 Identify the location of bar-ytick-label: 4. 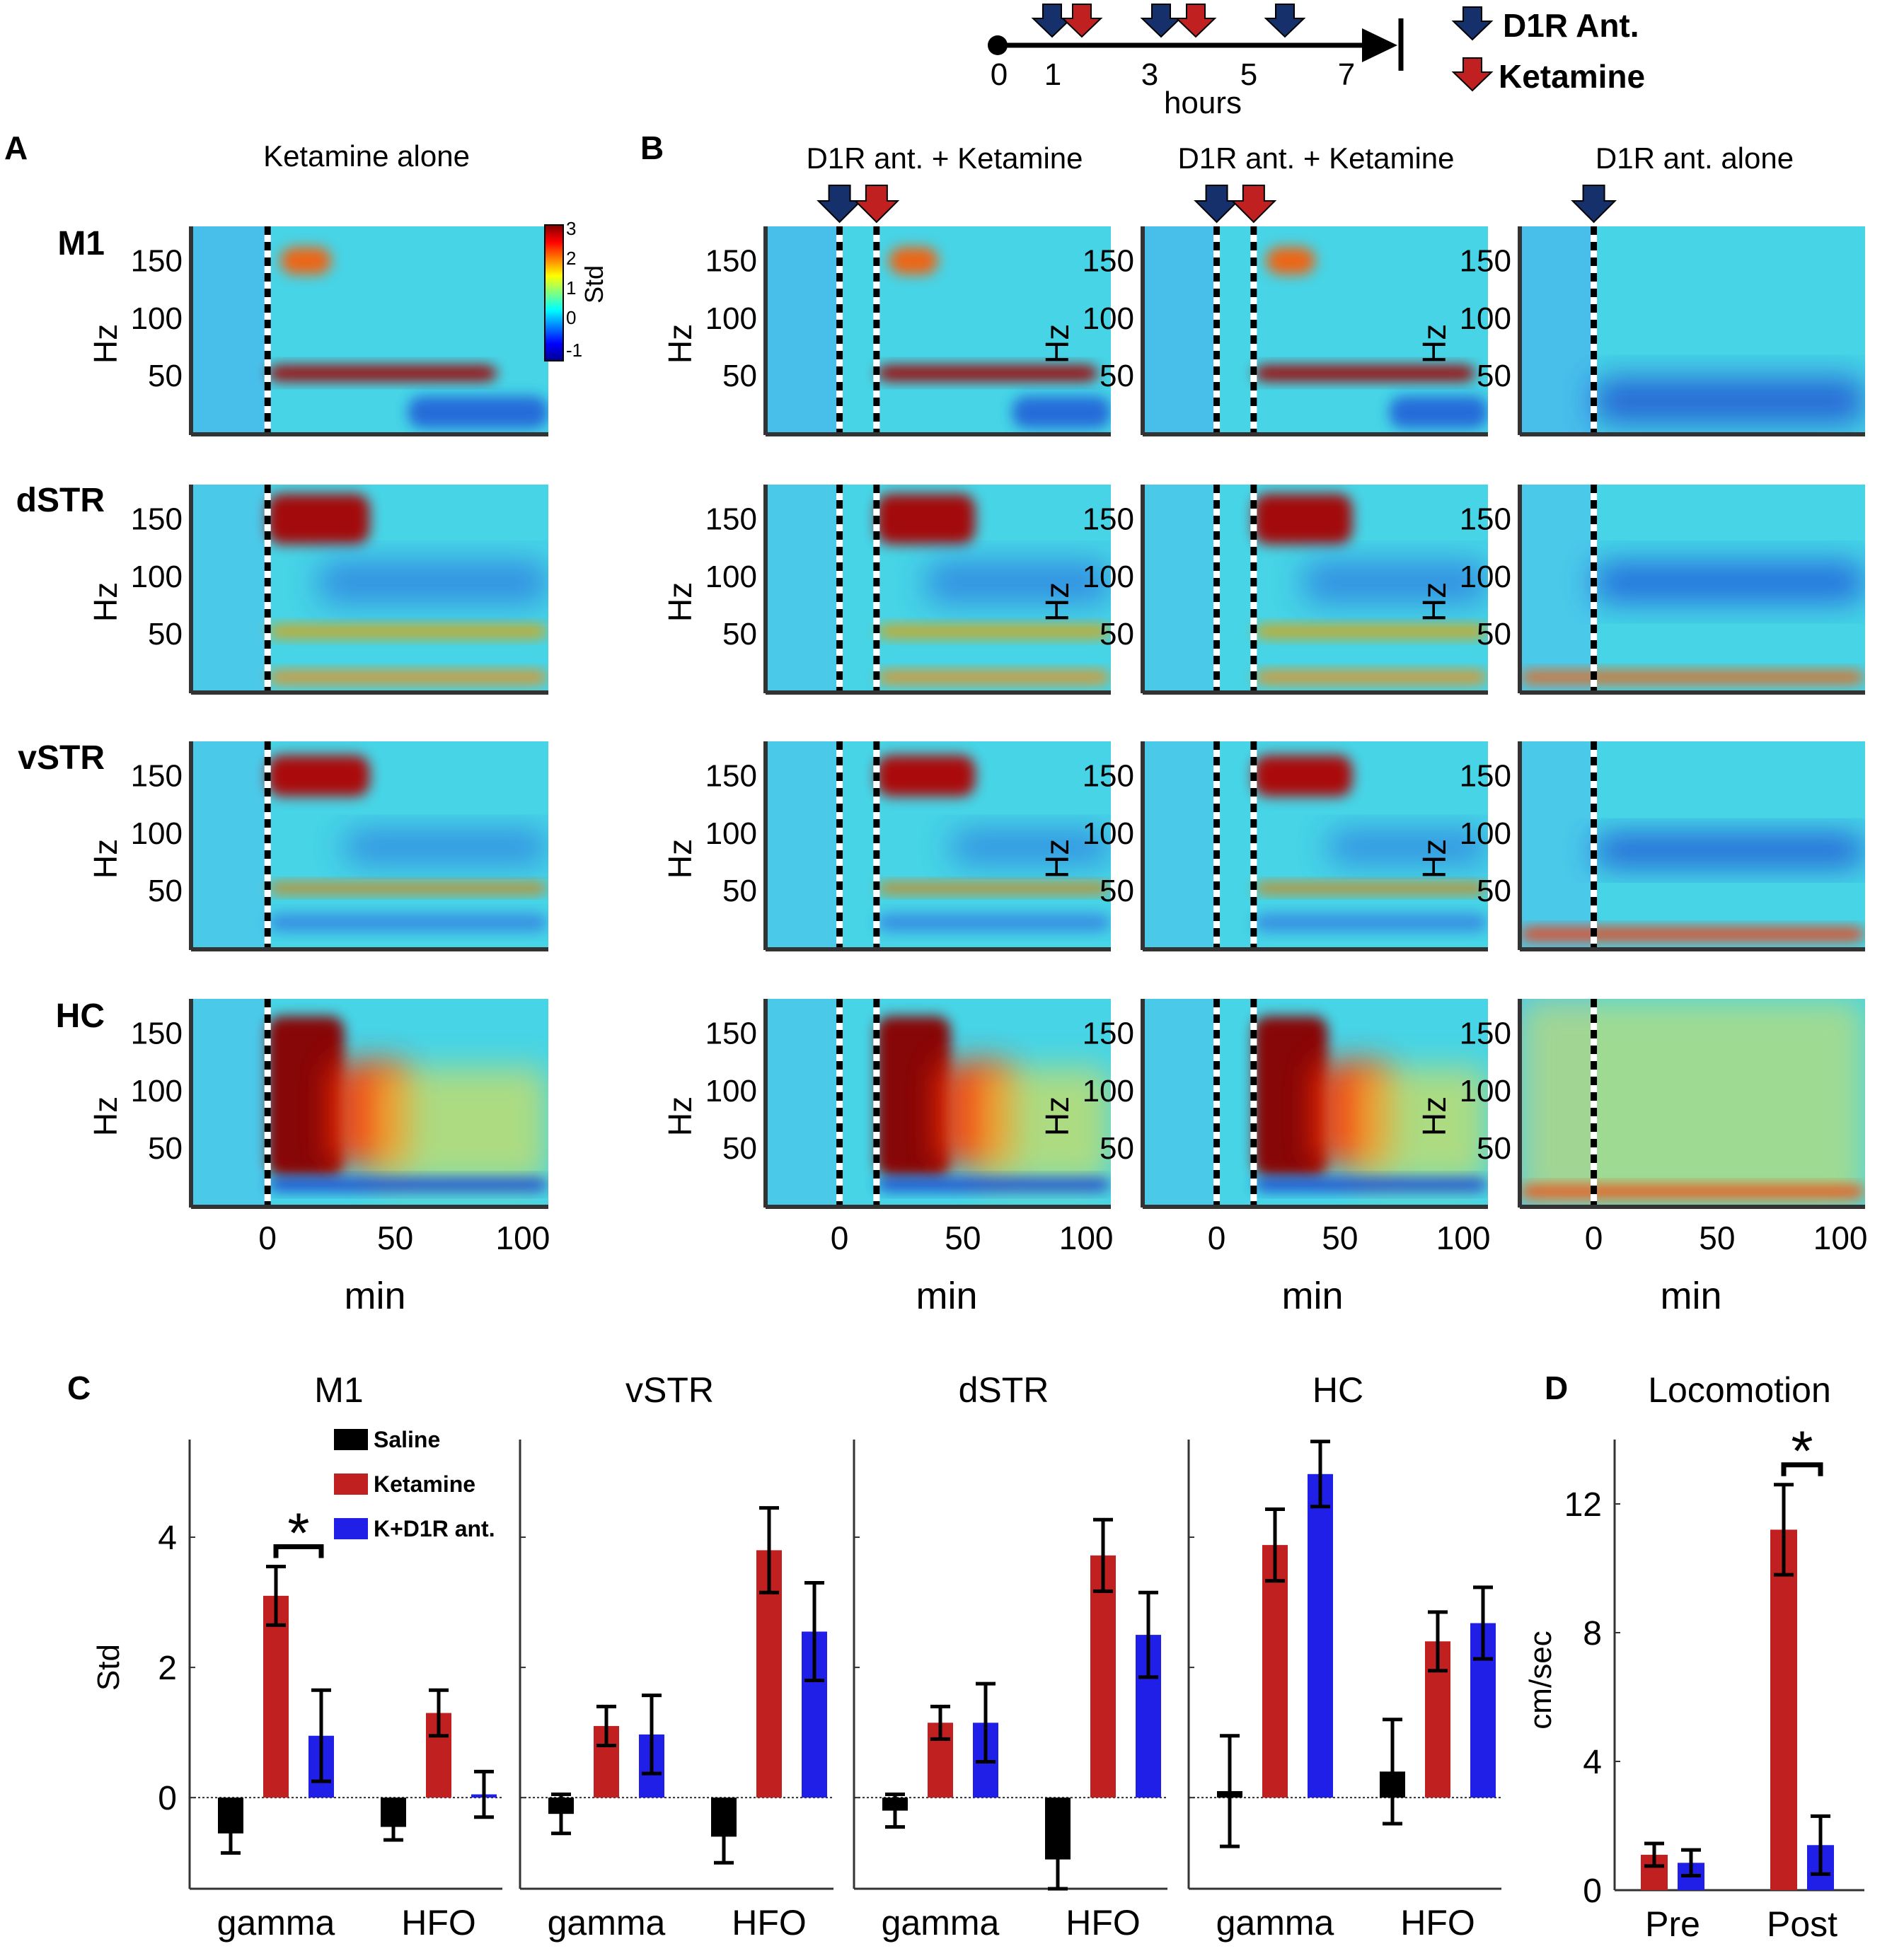
(167, 1538).